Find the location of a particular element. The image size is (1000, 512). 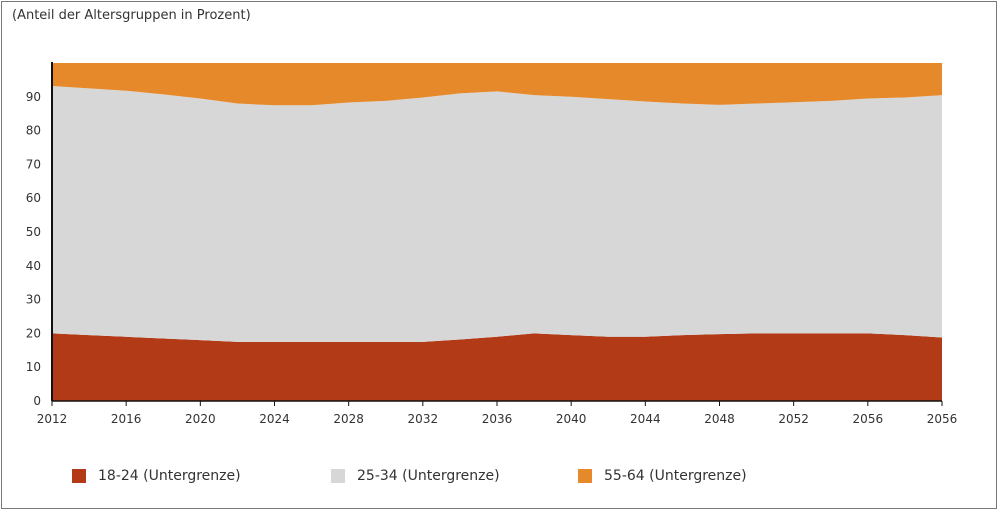

y-axis-tick-labels: 0 10 20 30 40 50 60 70 80 90 is located at coordinates (33, 249).